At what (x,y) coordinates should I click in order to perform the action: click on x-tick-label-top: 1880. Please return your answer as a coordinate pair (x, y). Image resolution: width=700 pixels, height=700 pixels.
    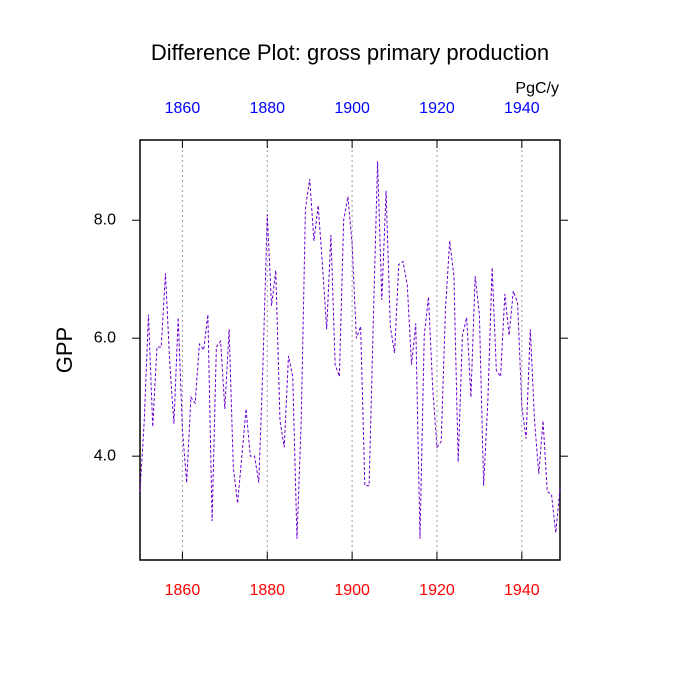
    Looking at the image, I should click on (267, 108).